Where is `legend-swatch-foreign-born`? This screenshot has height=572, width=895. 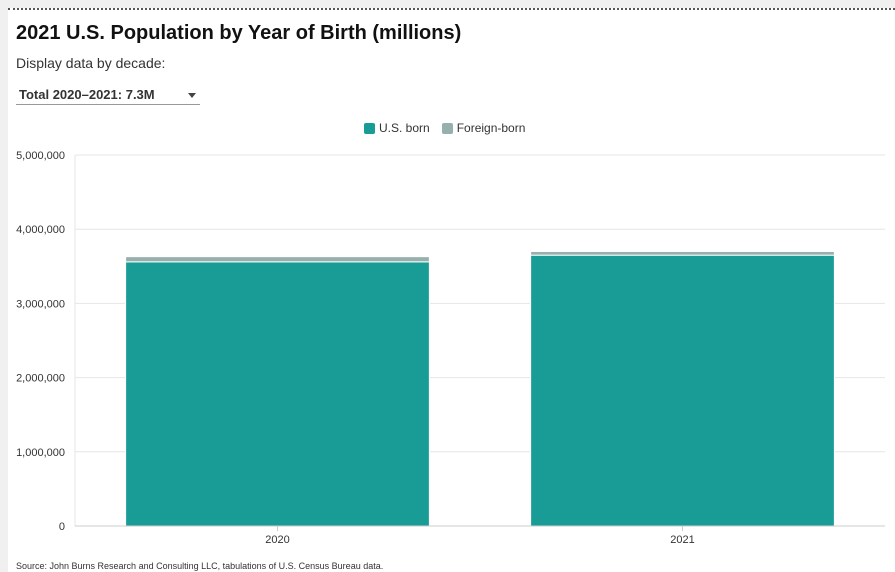
legend-swatch-foreign-born is located at coordinates (447, 128).